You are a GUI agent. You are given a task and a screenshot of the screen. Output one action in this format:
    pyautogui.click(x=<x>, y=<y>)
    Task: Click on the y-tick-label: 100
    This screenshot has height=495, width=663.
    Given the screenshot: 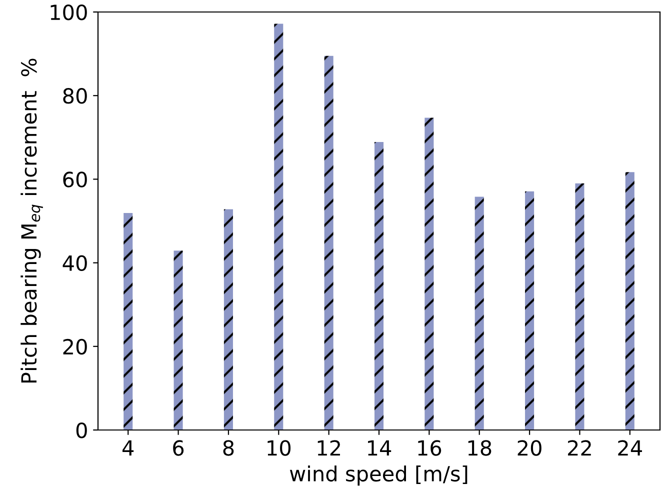 What is the action you would take?
    pyautogui.click(x=68, y=12)
    